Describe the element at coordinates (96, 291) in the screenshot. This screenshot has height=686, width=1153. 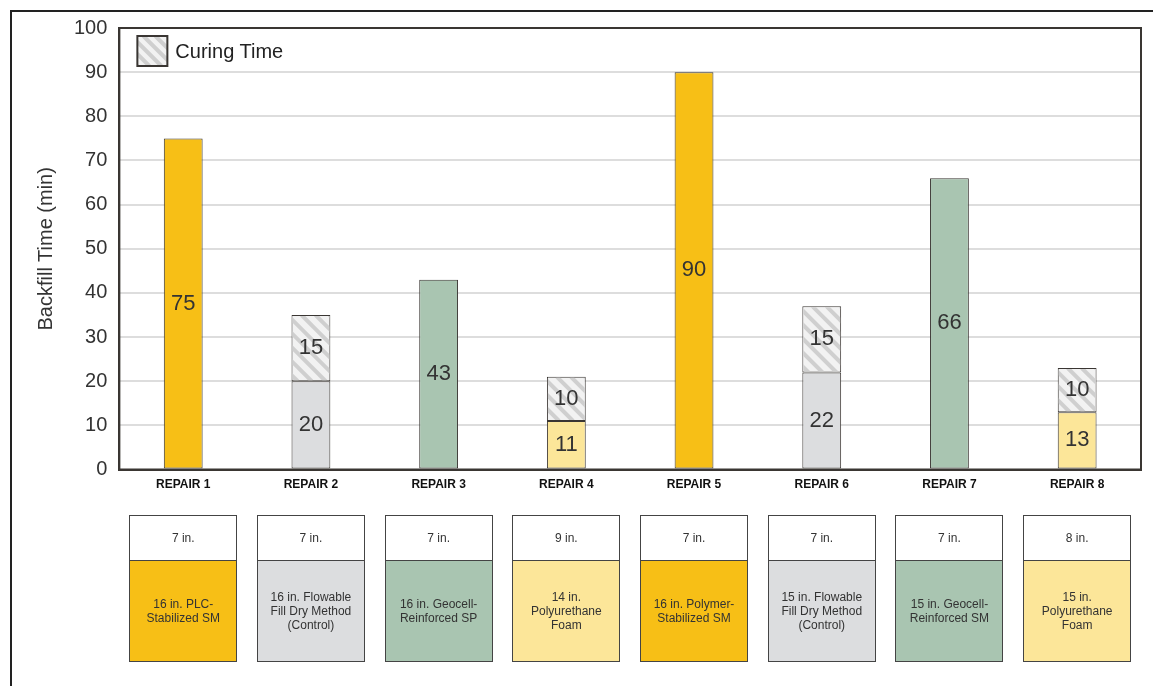
I see `y-tick-label: 40` at that location.